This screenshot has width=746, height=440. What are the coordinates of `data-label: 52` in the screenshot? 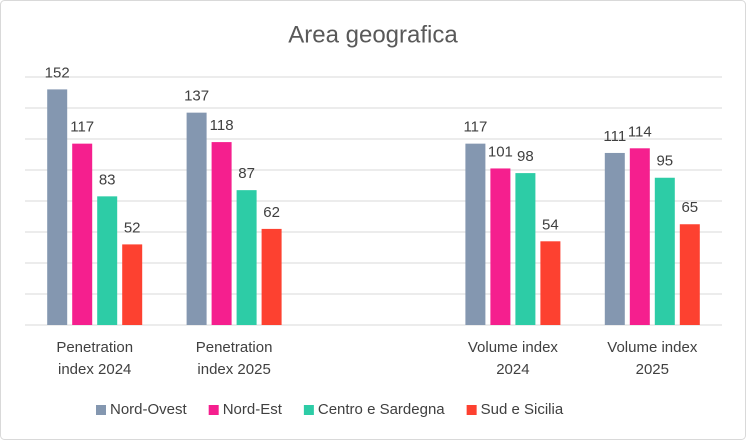 It's located at (132, 227).